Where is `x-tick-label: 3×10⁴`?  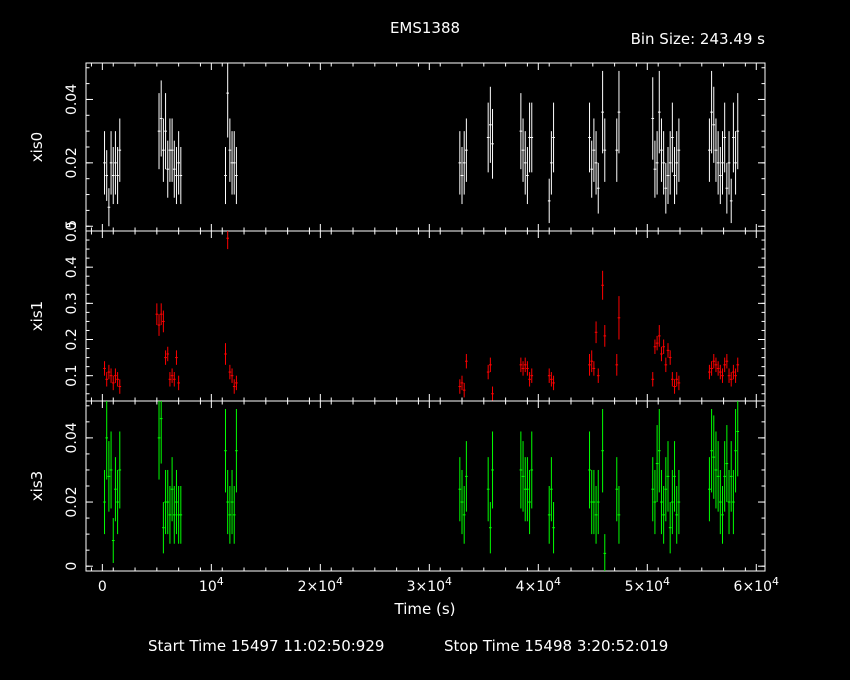 x-tick-label: 3×10⁴ is located at coordinates (429, 585).